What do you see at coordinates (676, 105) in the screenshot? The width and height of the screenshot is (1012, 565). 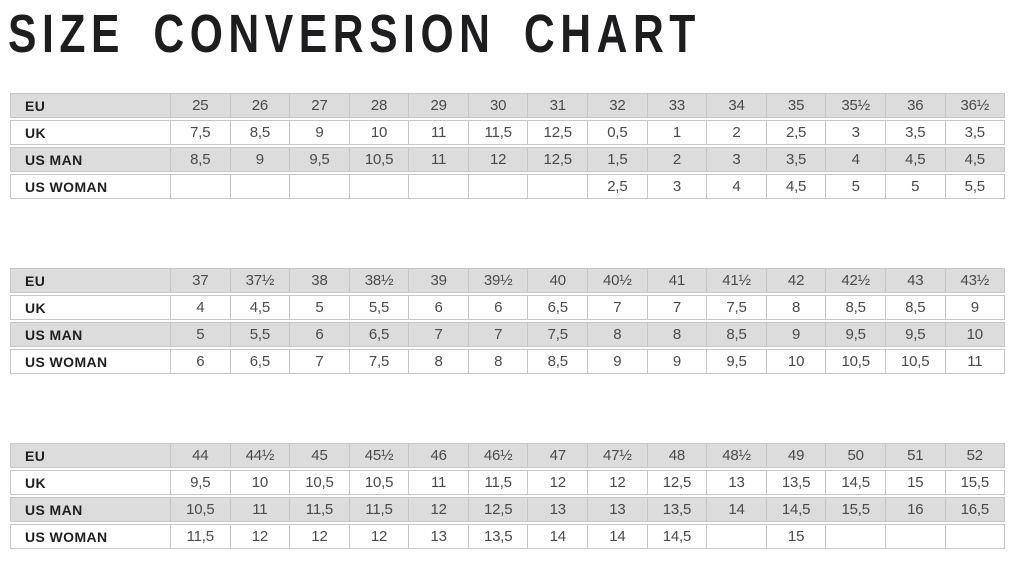 I see `size-value-cell: 33` at bounding box center [676, 105].